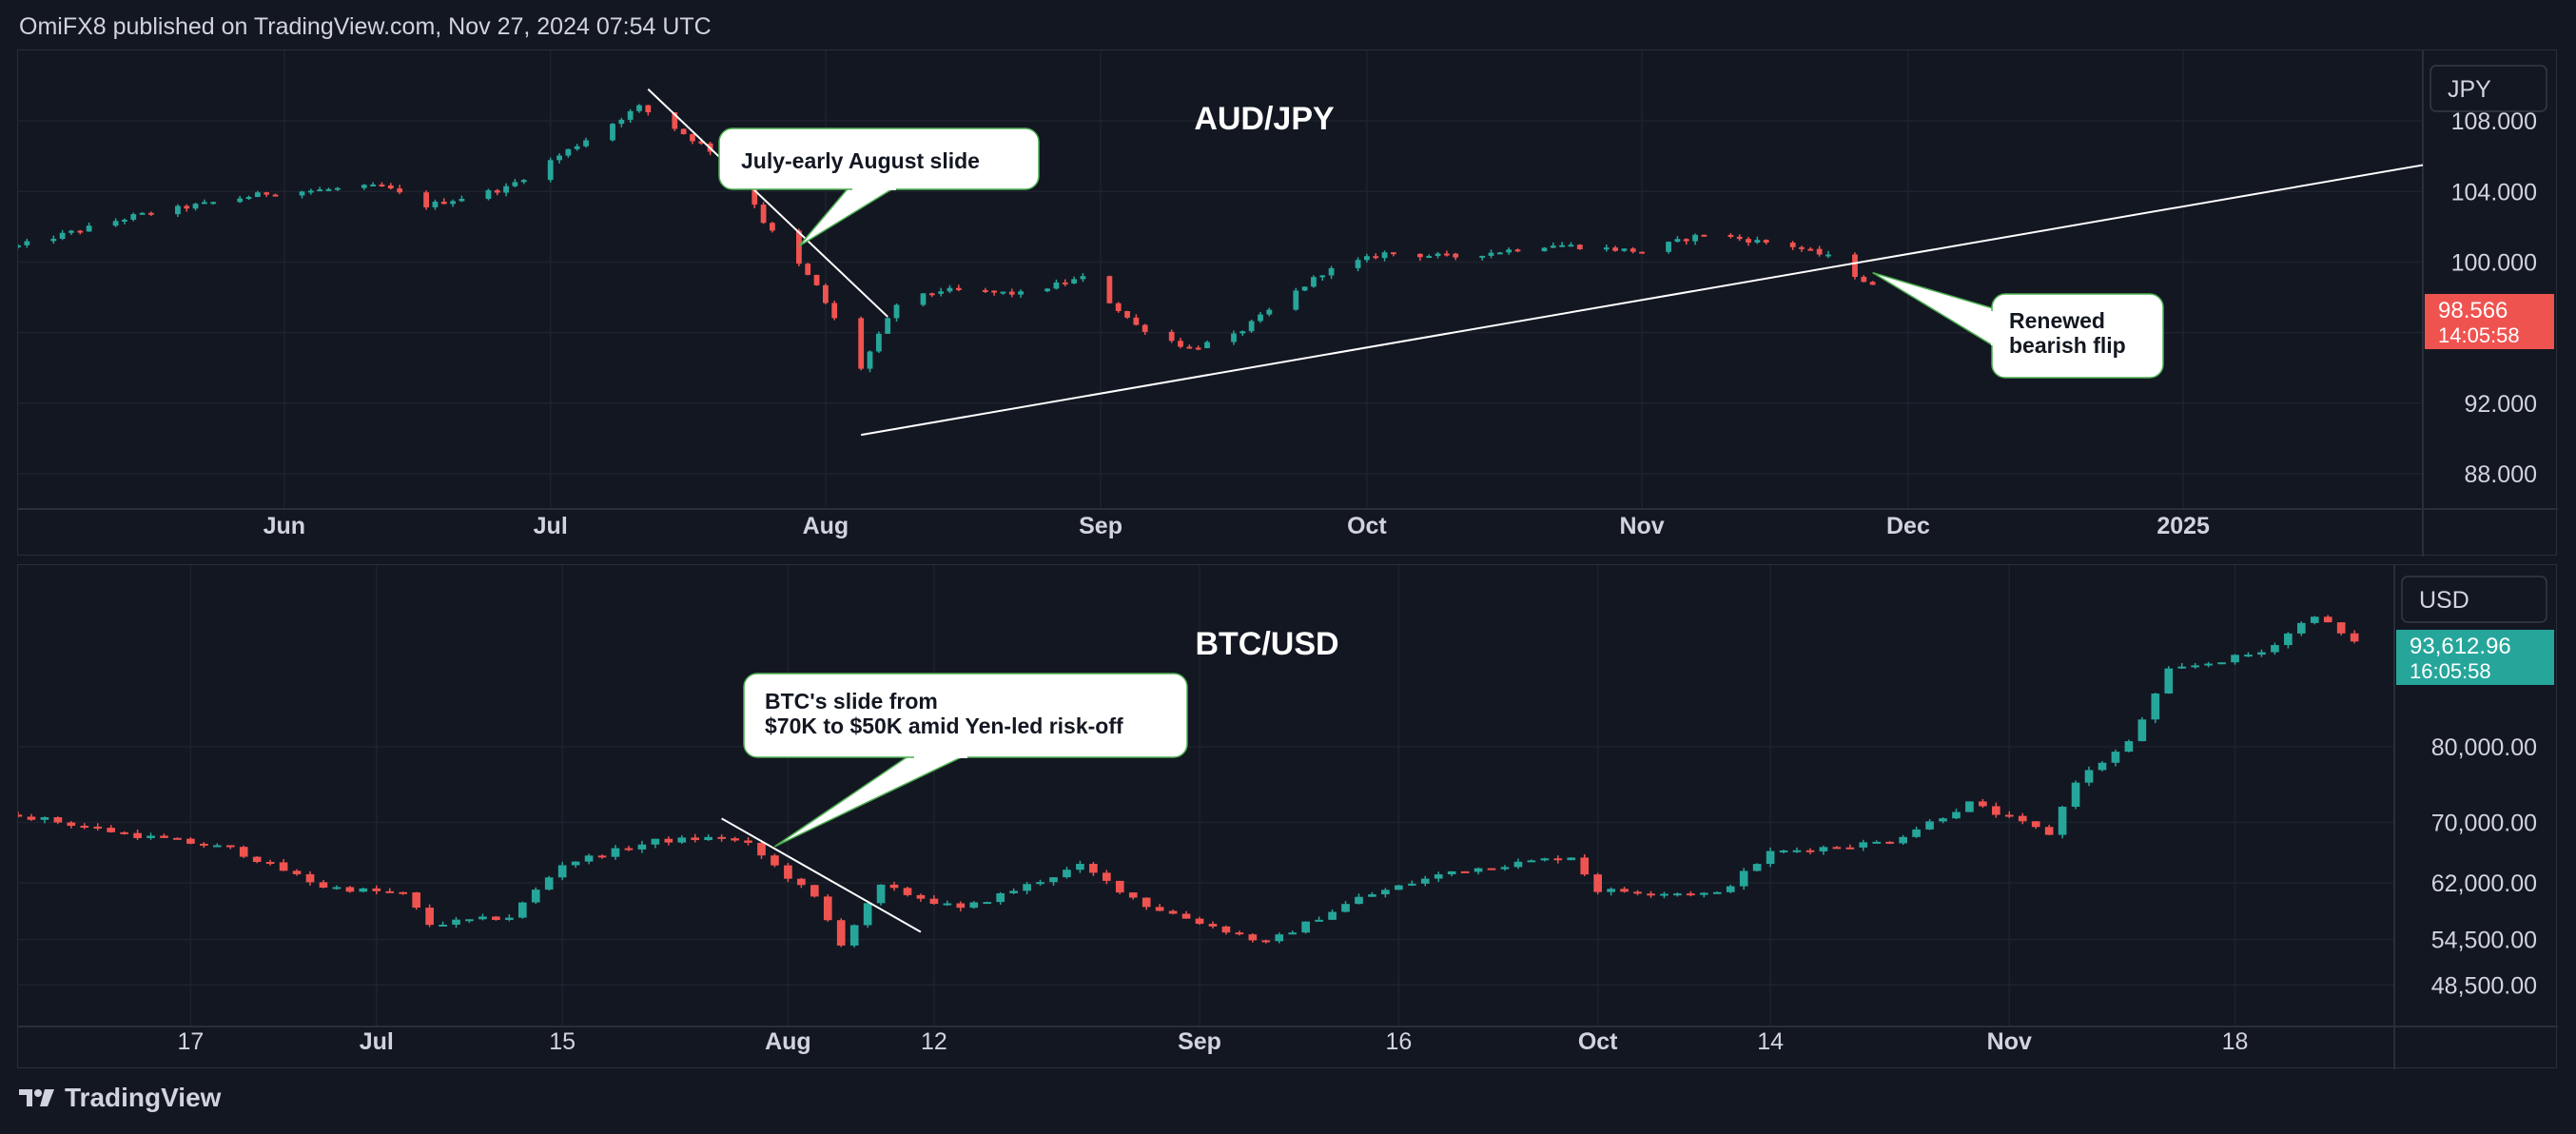  What do you see at coordinates (2494, 121) in the screenshot?
I see `y-tick-label: 108.000` at bounding box center [2494, 121].